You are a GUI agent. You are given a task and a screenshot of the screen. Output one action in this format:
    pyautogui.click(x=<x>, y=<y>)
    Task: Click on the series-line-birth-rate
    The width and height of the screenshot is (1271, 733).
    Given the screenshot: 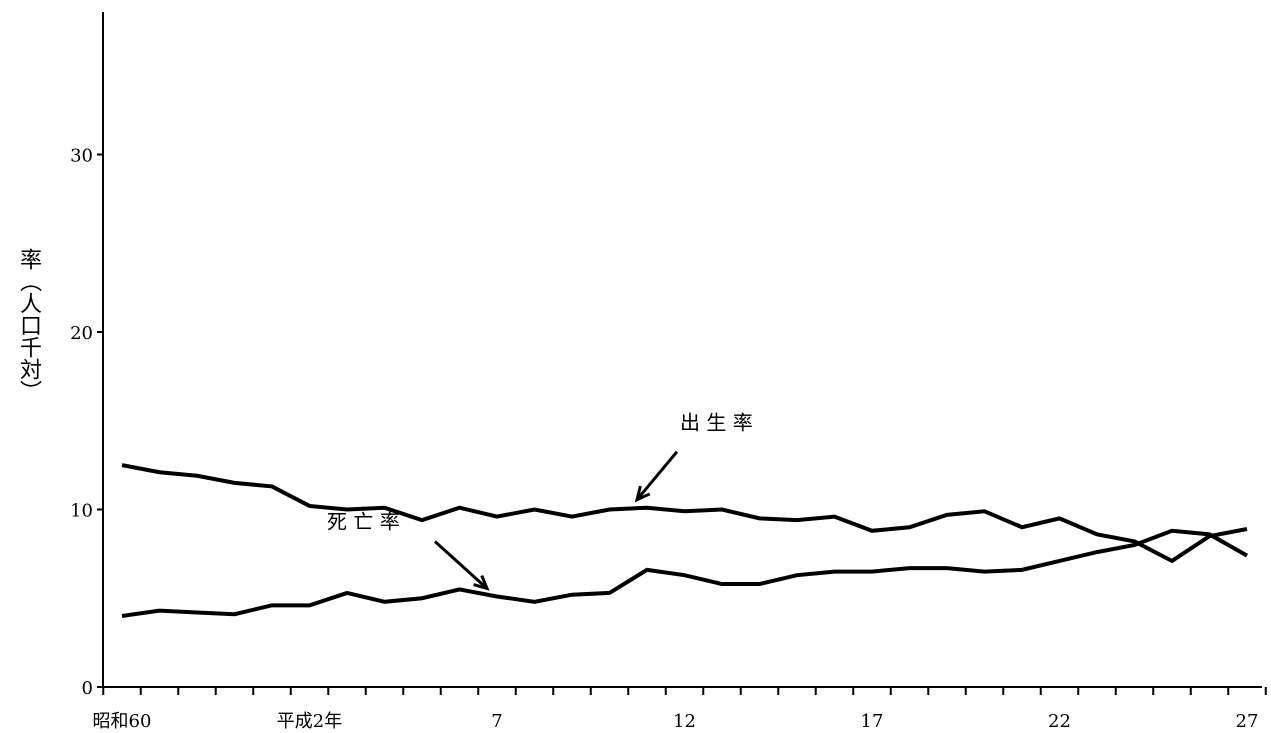 What is the action you would take?
    pyautogui.click(x=684, y=513)
    